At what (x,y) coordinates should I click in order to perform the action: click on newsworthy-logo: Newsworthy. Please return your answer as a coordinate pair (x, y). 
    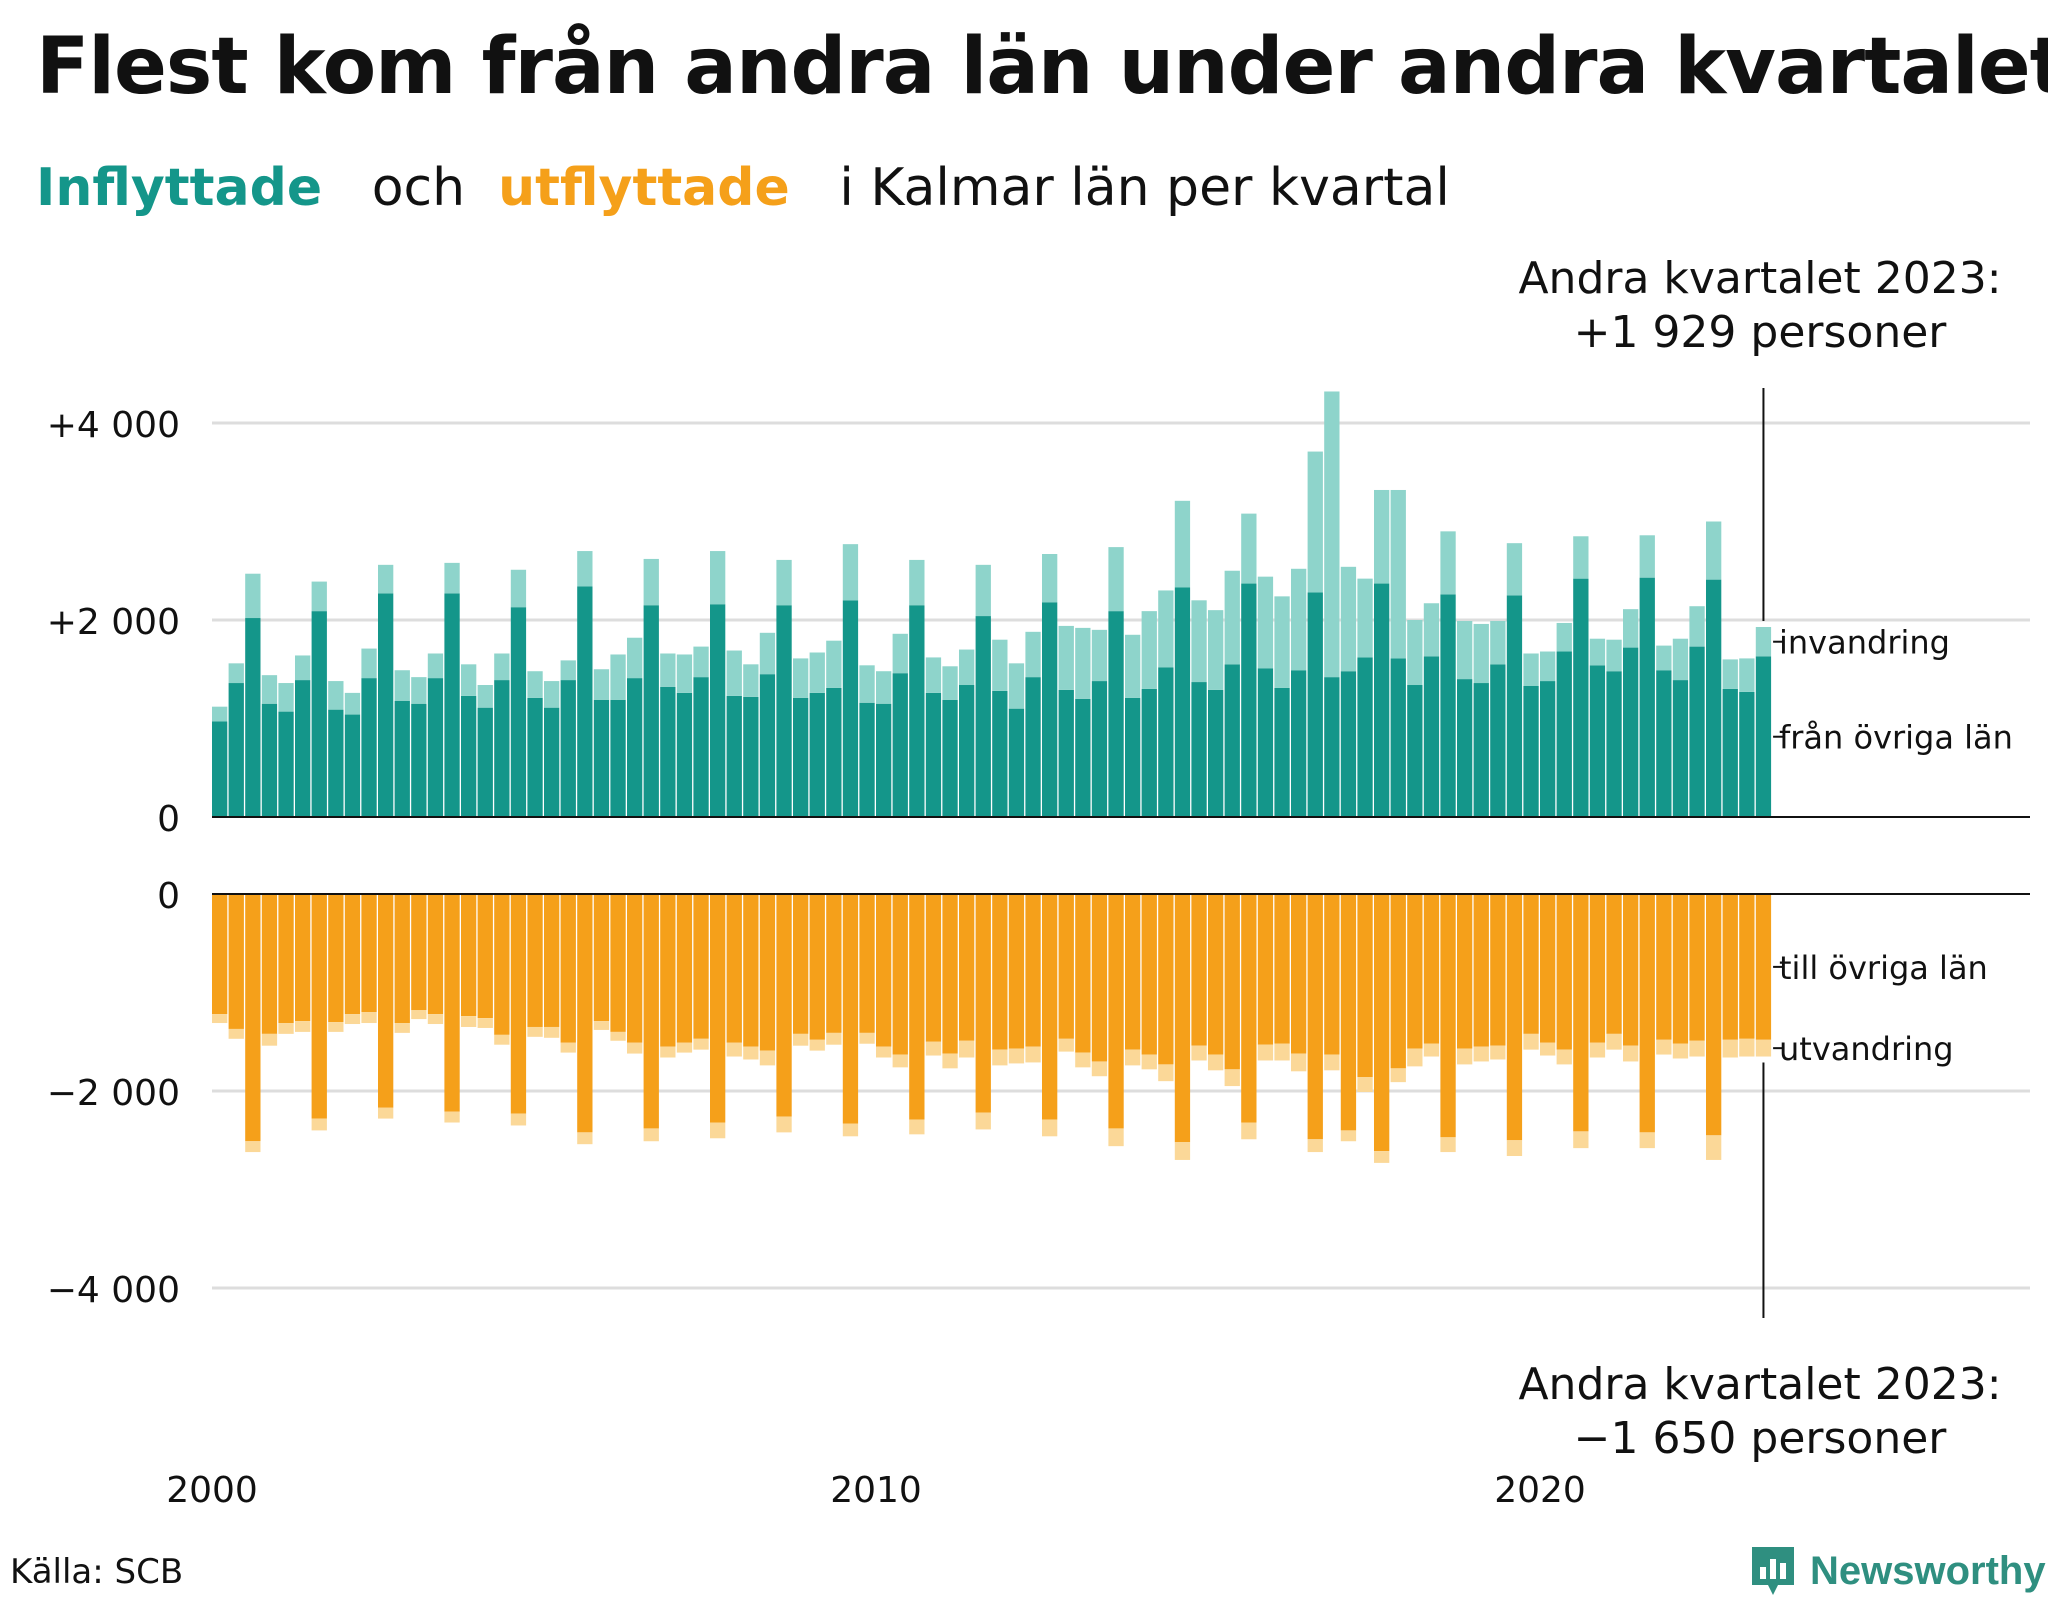
    Looking at the image, I should click on (1897, 1571).